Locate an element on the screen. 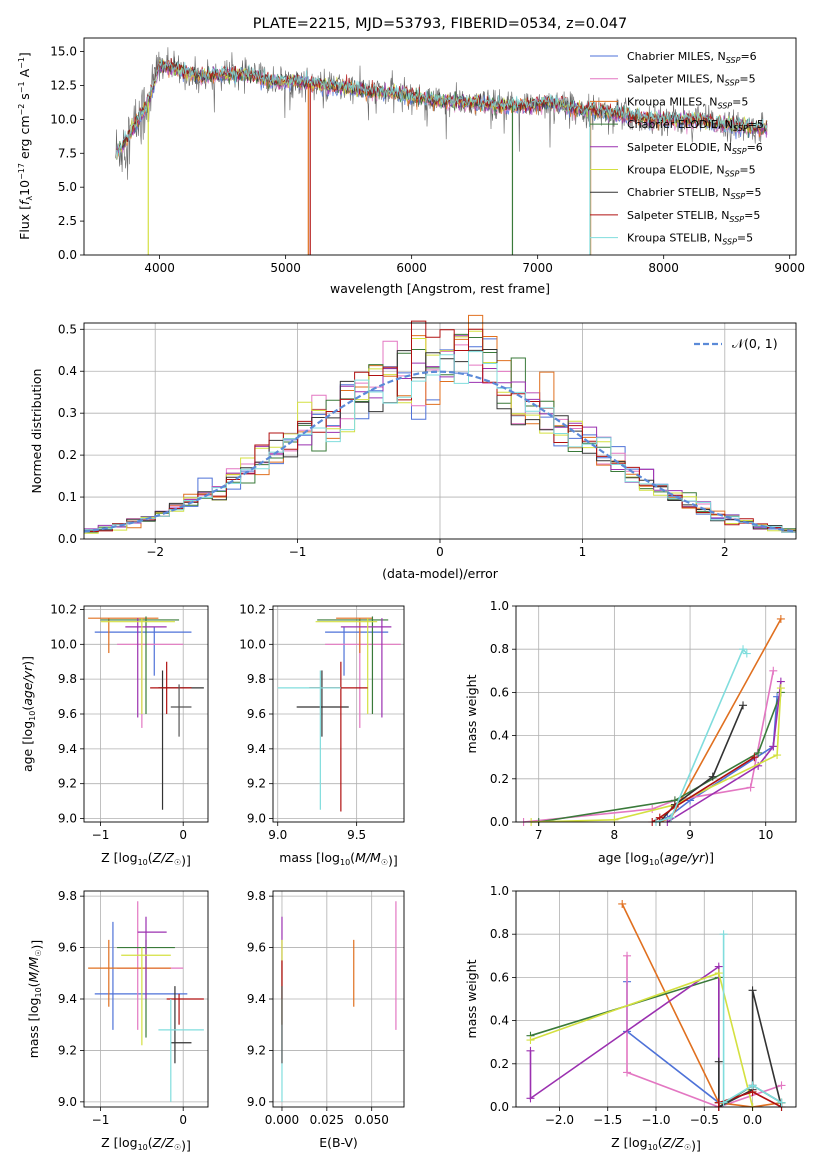 The height and width of the screenshot is (1170, 819). xtick-label: −1.0 is located at coordinates (655, 1120).